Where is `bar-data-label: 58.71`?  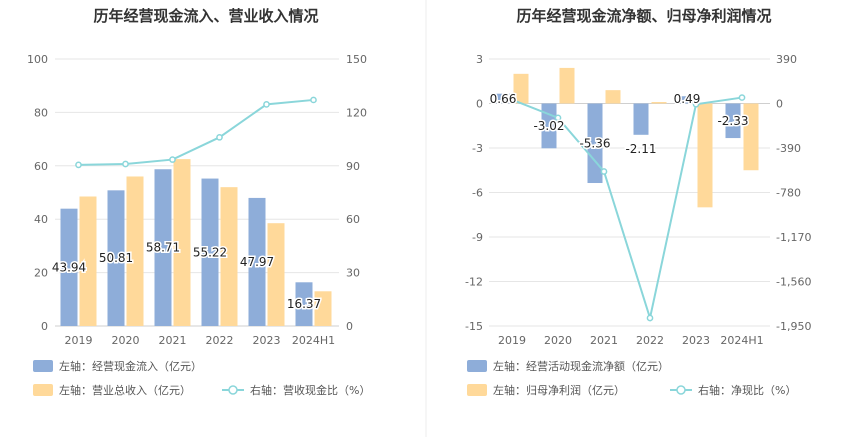 bar-data-label: 58.71 is located at coordinates (163, 248).